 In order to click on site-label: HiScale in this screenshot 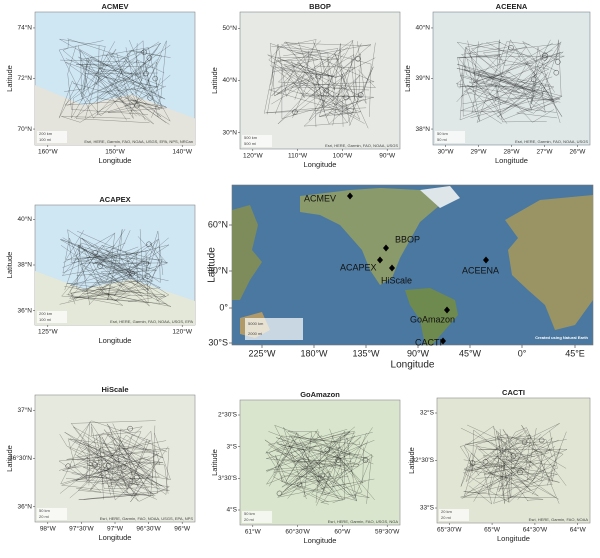, I will do `click(396, 280)`.